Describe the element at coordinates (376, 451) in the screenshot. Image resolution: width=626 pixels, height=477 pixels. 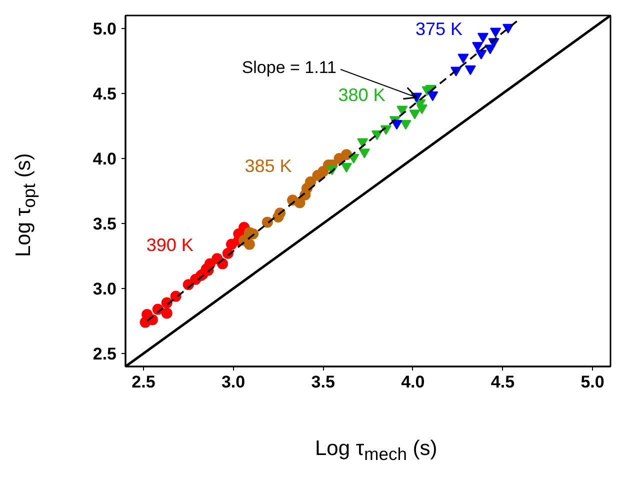
I see `x-axis-title: Log τ$_{mech}$ (s)` at that location.